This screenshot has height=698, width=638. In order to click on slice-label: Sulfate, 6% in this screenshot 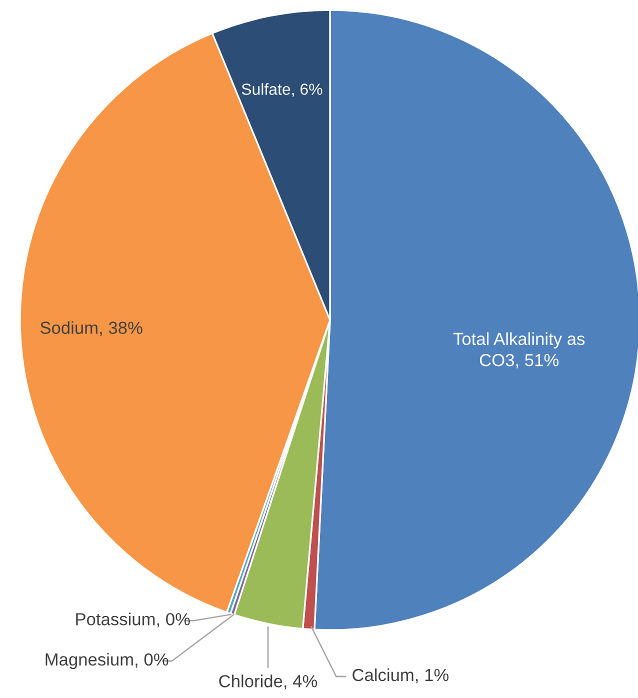, I will do `click(282, 90)`.